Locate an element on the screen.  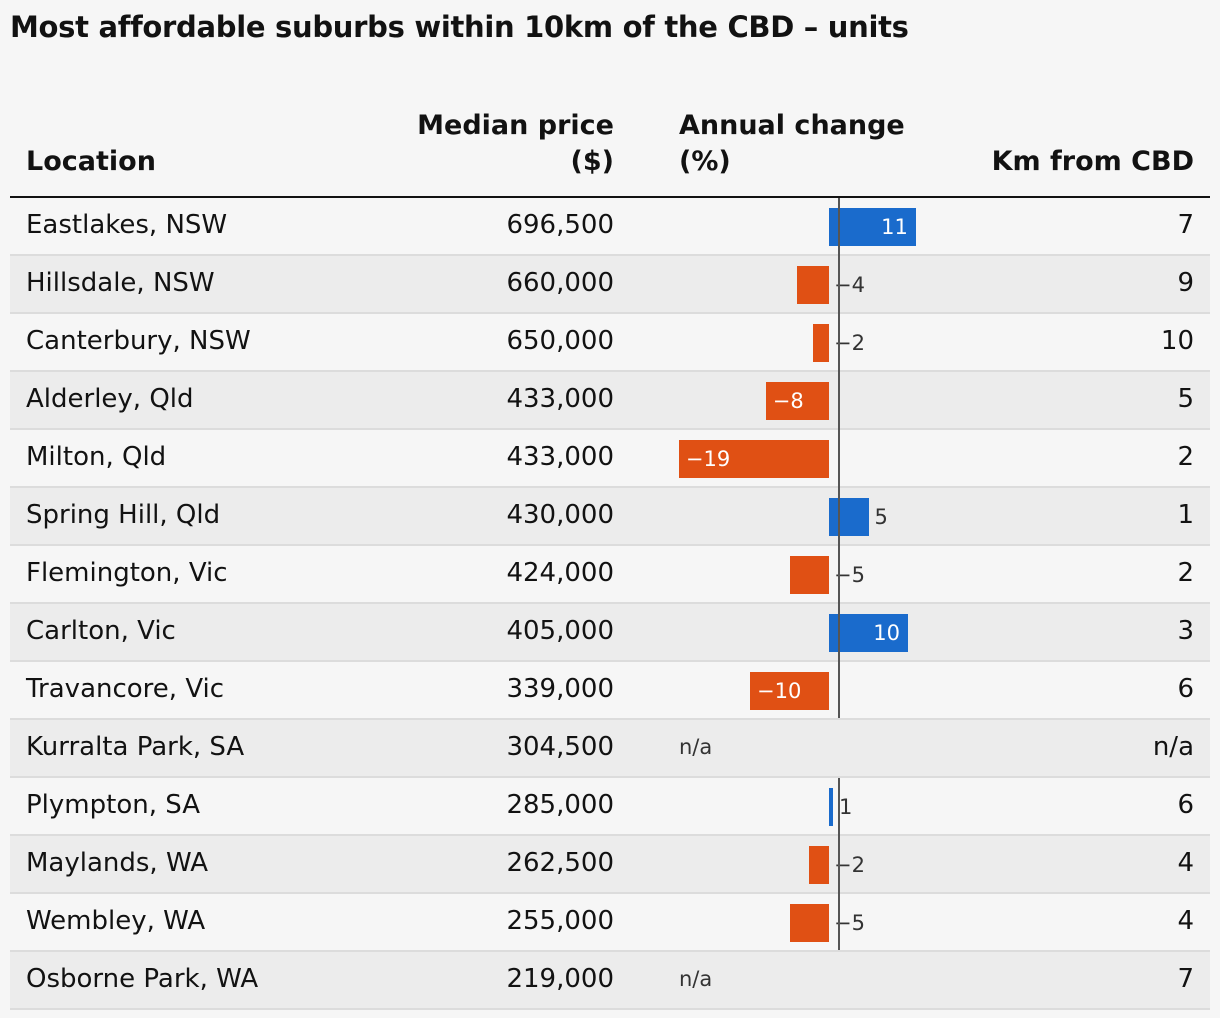
row-median-price: 405,000 is located at coordinates (560, 631).